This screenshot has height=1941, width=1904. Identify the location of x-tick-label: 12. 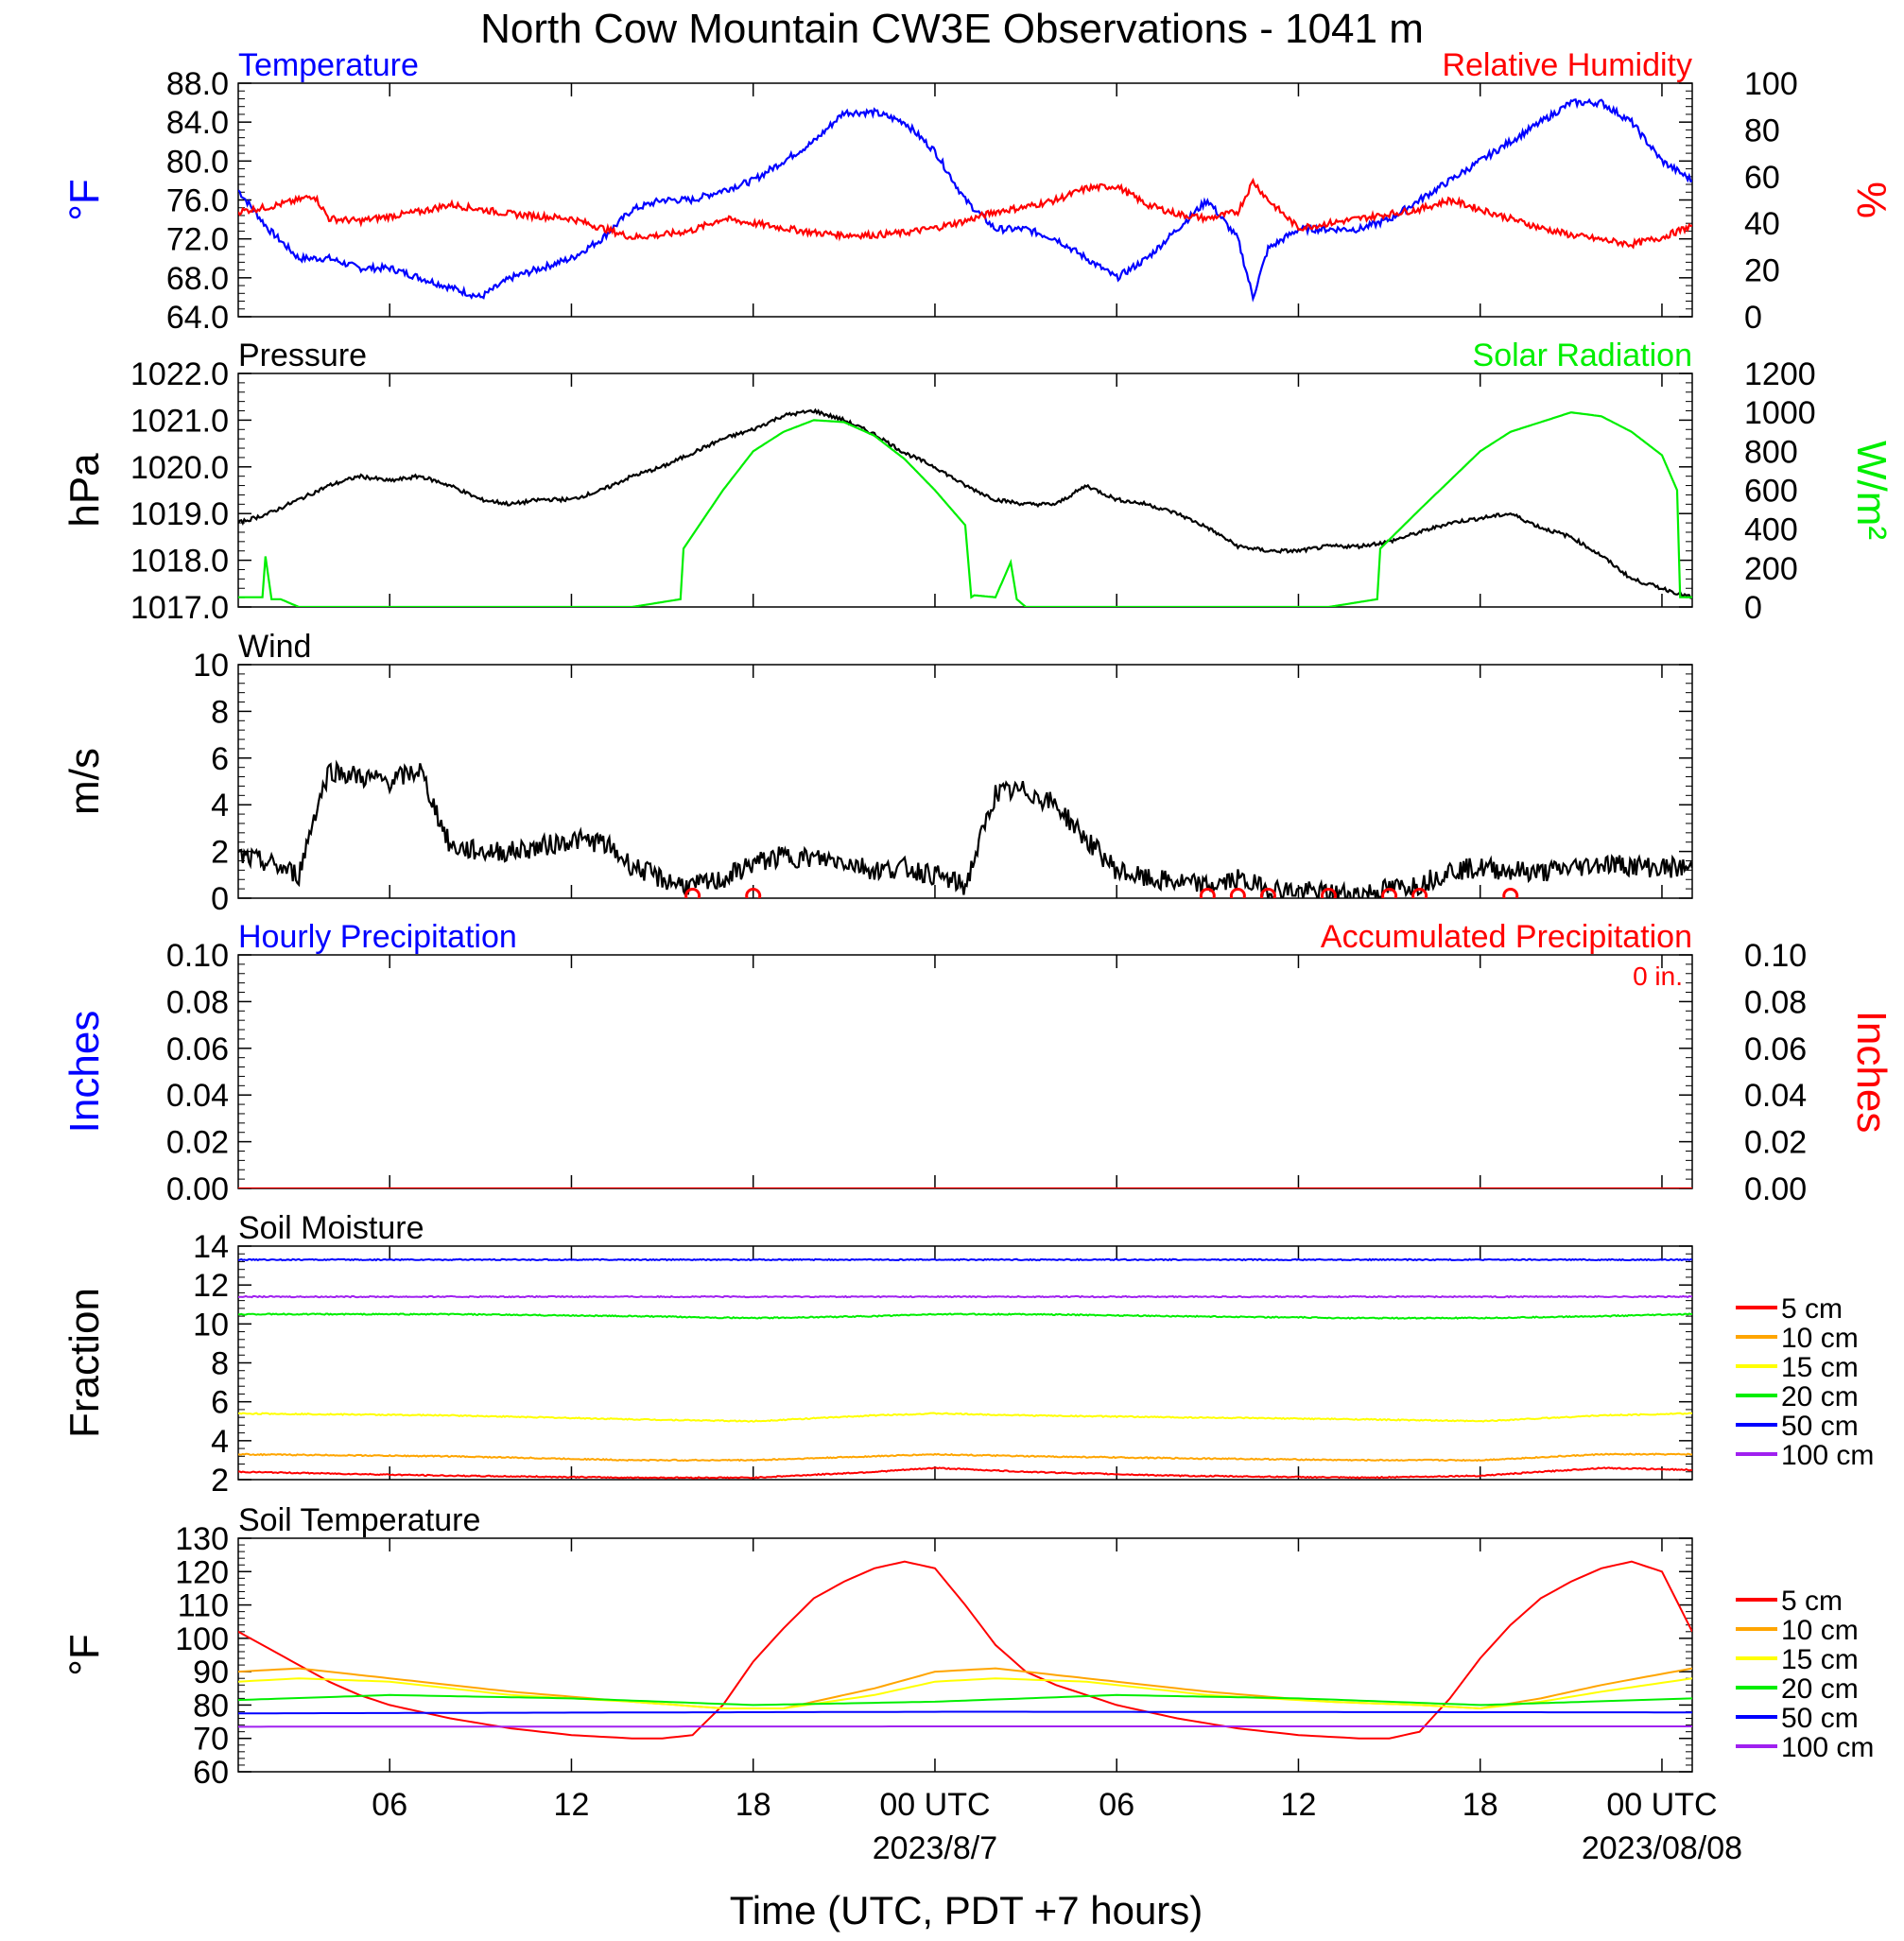
(1299, 1805).